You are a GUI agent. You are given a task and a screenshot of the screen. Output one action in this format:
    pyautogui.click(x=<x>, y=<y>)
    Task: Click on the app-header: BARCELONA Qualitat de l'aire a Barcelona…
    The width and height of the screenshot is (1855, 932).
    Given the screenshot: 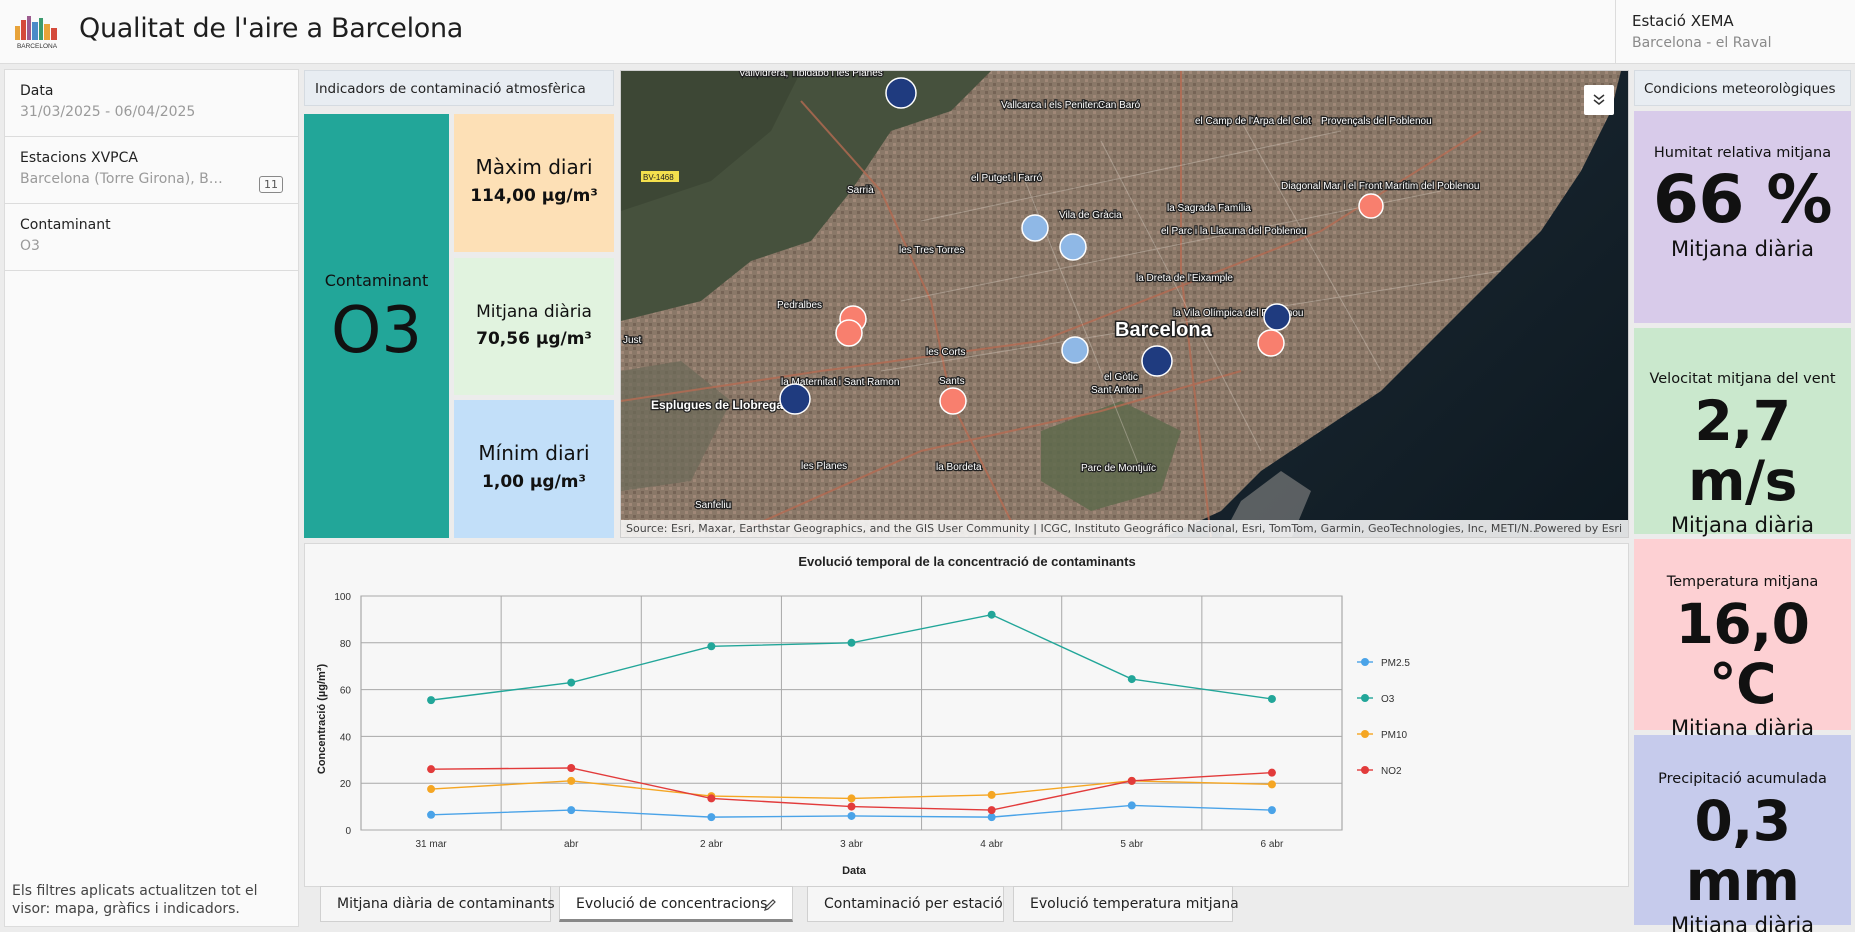 What is the action you would take?
    pyautogui.click(x=927, y=32)
    